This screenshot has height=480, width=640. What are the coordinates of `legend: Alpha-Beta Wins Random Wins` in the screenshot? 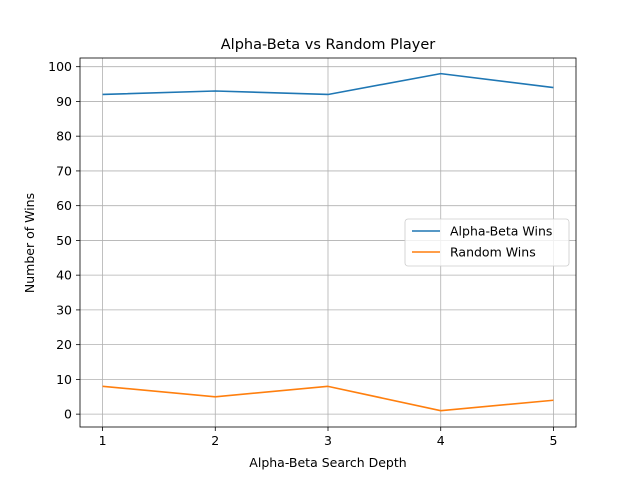 It's located at (487, 242).